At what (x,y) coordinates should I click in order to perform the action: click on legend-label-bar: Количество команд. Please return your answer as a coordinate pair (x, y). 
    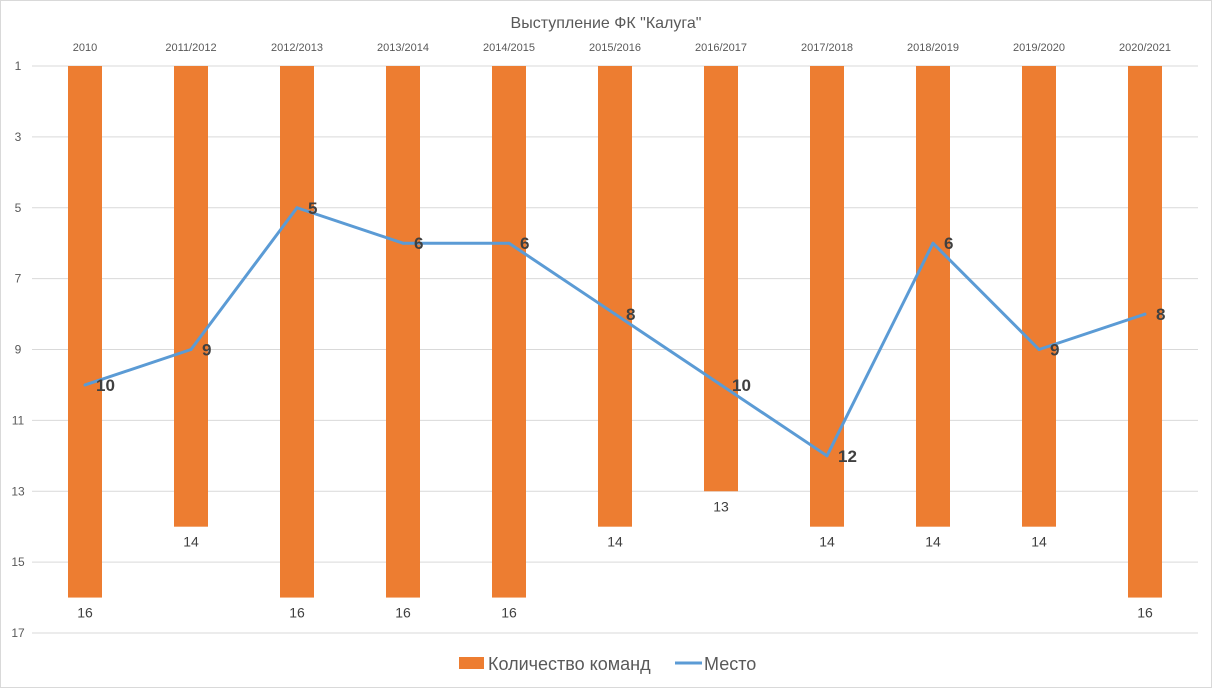
    Looking at the image, I should click on (569, 664).